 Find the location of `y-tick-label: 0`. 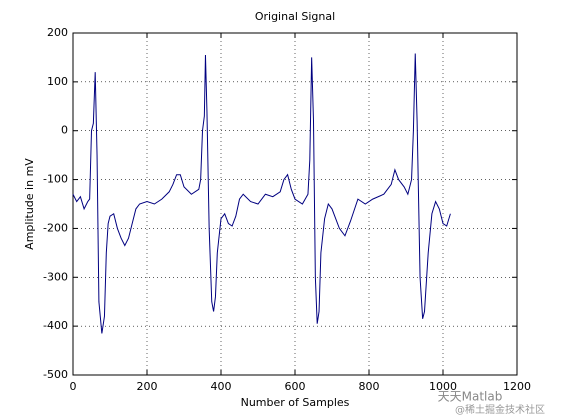

y-tick-label: 0 is located at coordinates (64, 130).